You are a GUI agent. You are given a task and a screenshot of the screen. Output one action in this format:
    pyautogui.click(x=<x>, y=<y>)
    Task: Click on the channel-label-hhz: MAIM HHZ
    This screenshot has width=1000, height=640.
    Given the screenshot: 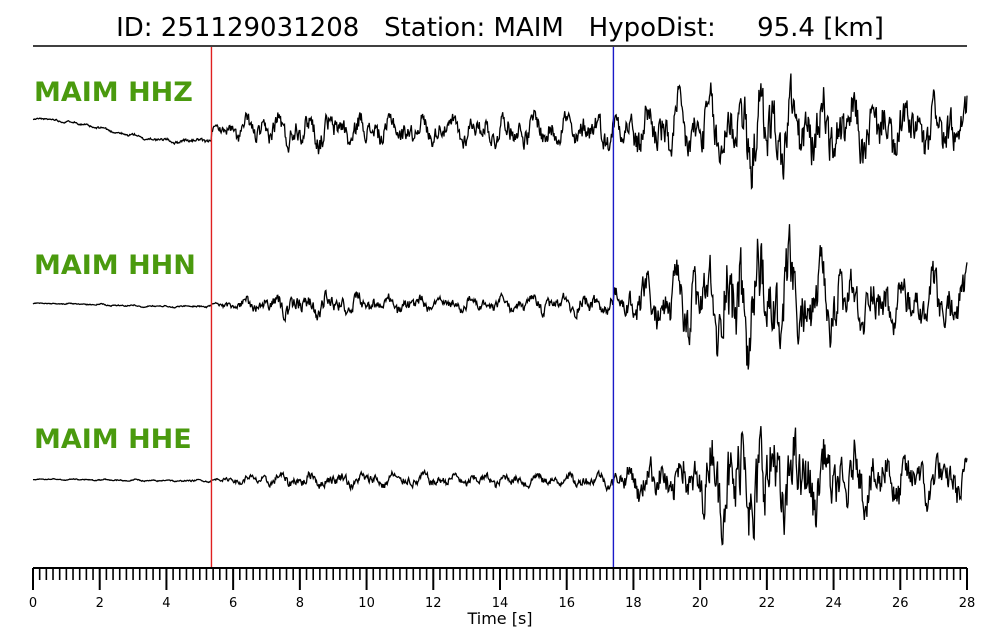 What is the action you would take?
    pyautogui.click(x=113, y=92)
    